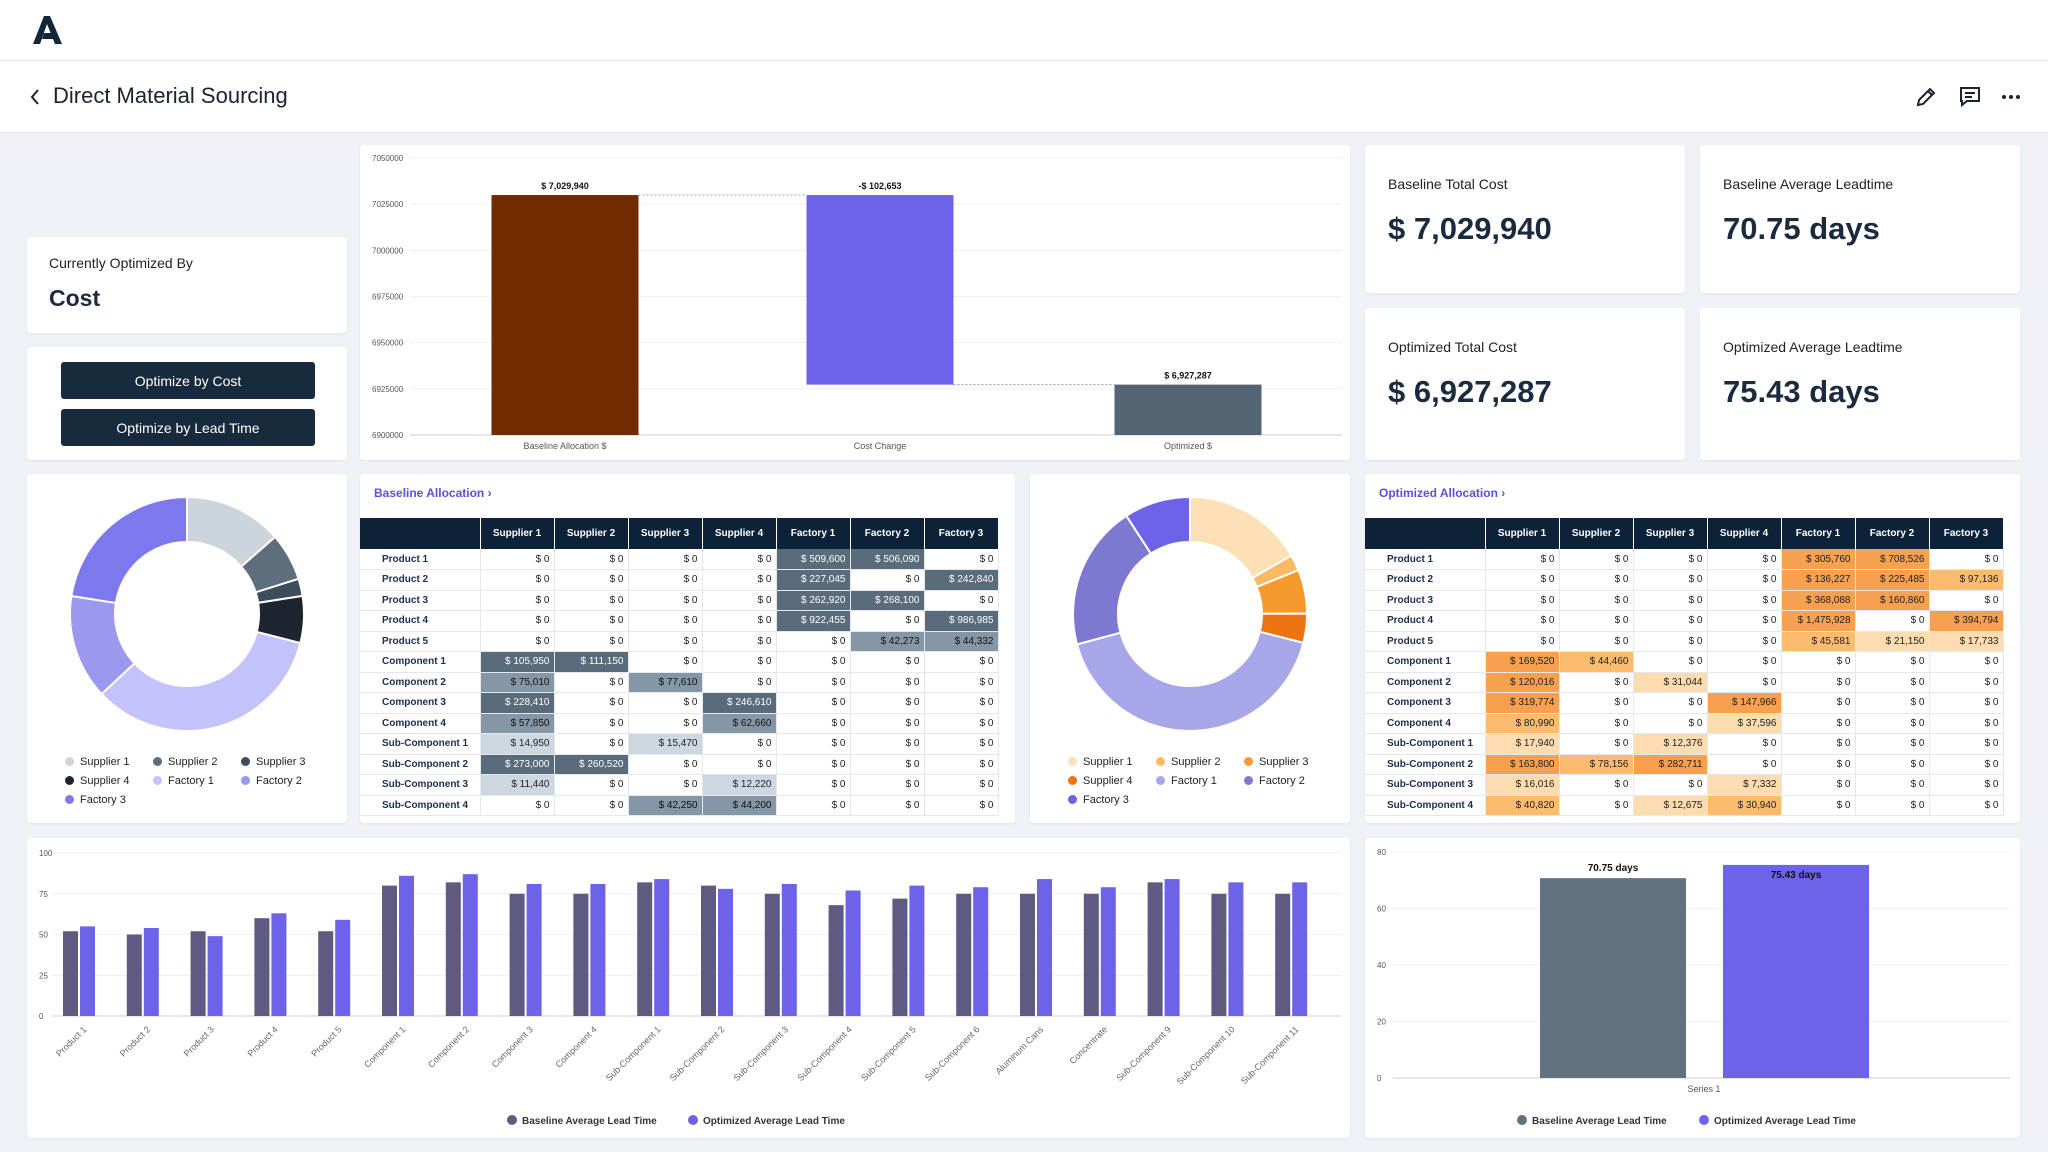 The image size is (2048, 1152). What do you see at coordinates (188, 427) in the screenshot?
I see `optimize-by-lead-time-button: Optimize by Lead Time` at bounding box center [188, 427].